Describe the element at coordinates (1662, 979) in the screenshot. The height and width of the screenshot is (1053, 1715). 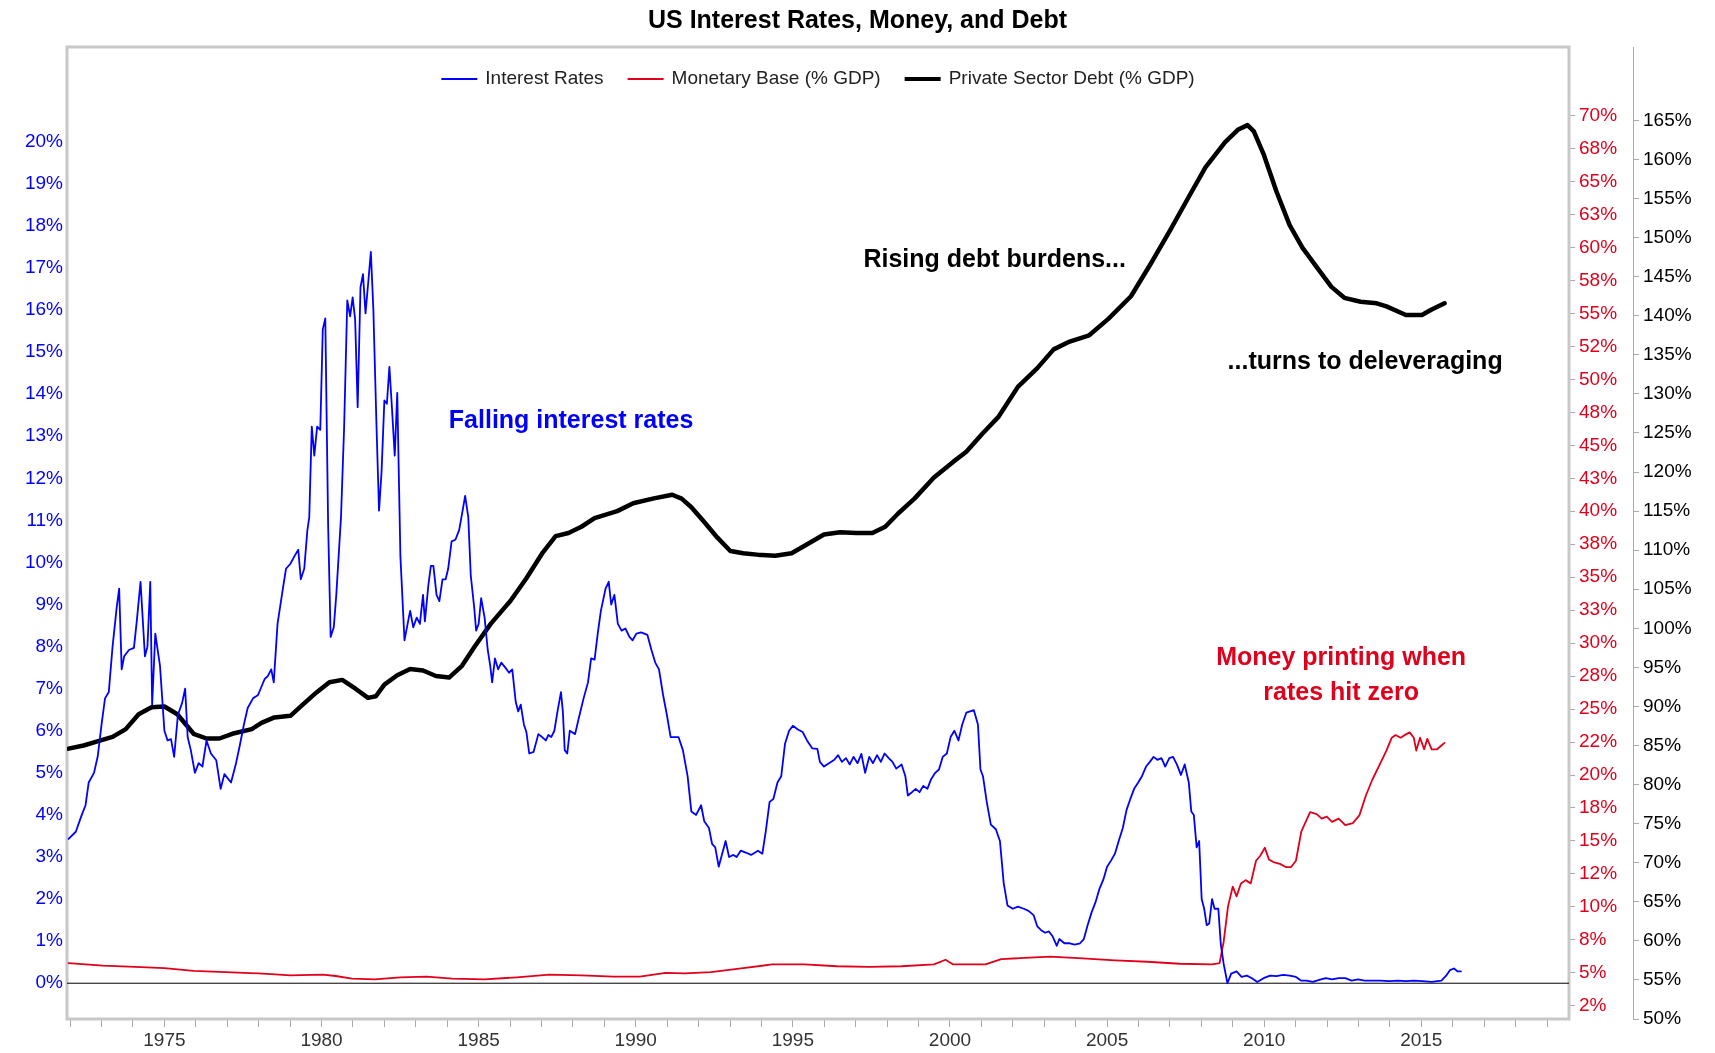
I see `y3-tick-label: 55%` at that location.